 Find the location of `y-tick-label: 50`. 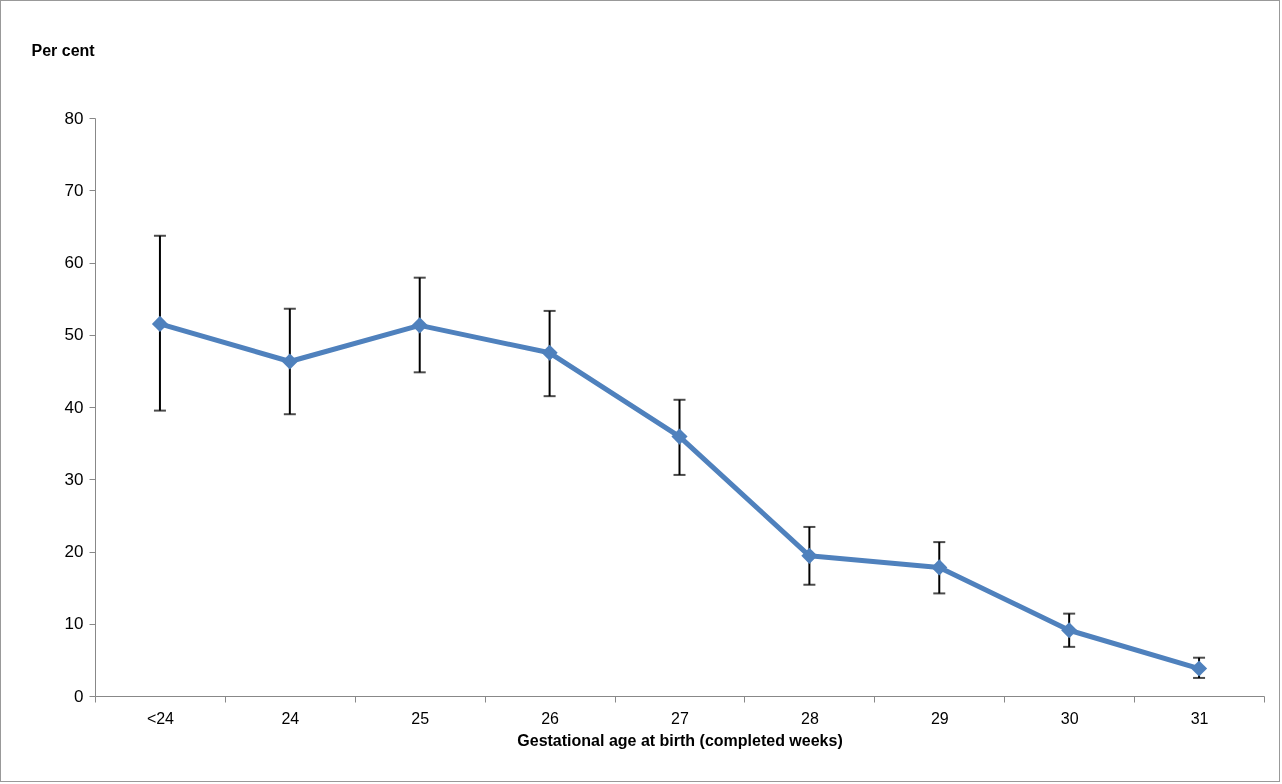

y-tick-label: 50 is located at coordinates (74, 335).